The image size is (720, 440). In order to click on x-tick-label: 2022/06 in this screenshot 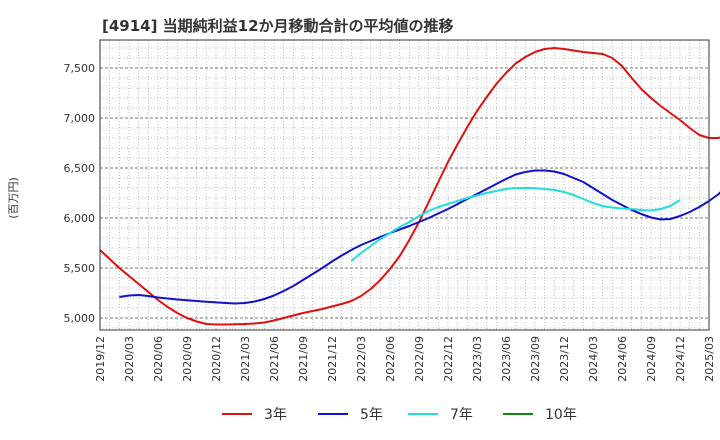, I will do `click(390, 359)`.